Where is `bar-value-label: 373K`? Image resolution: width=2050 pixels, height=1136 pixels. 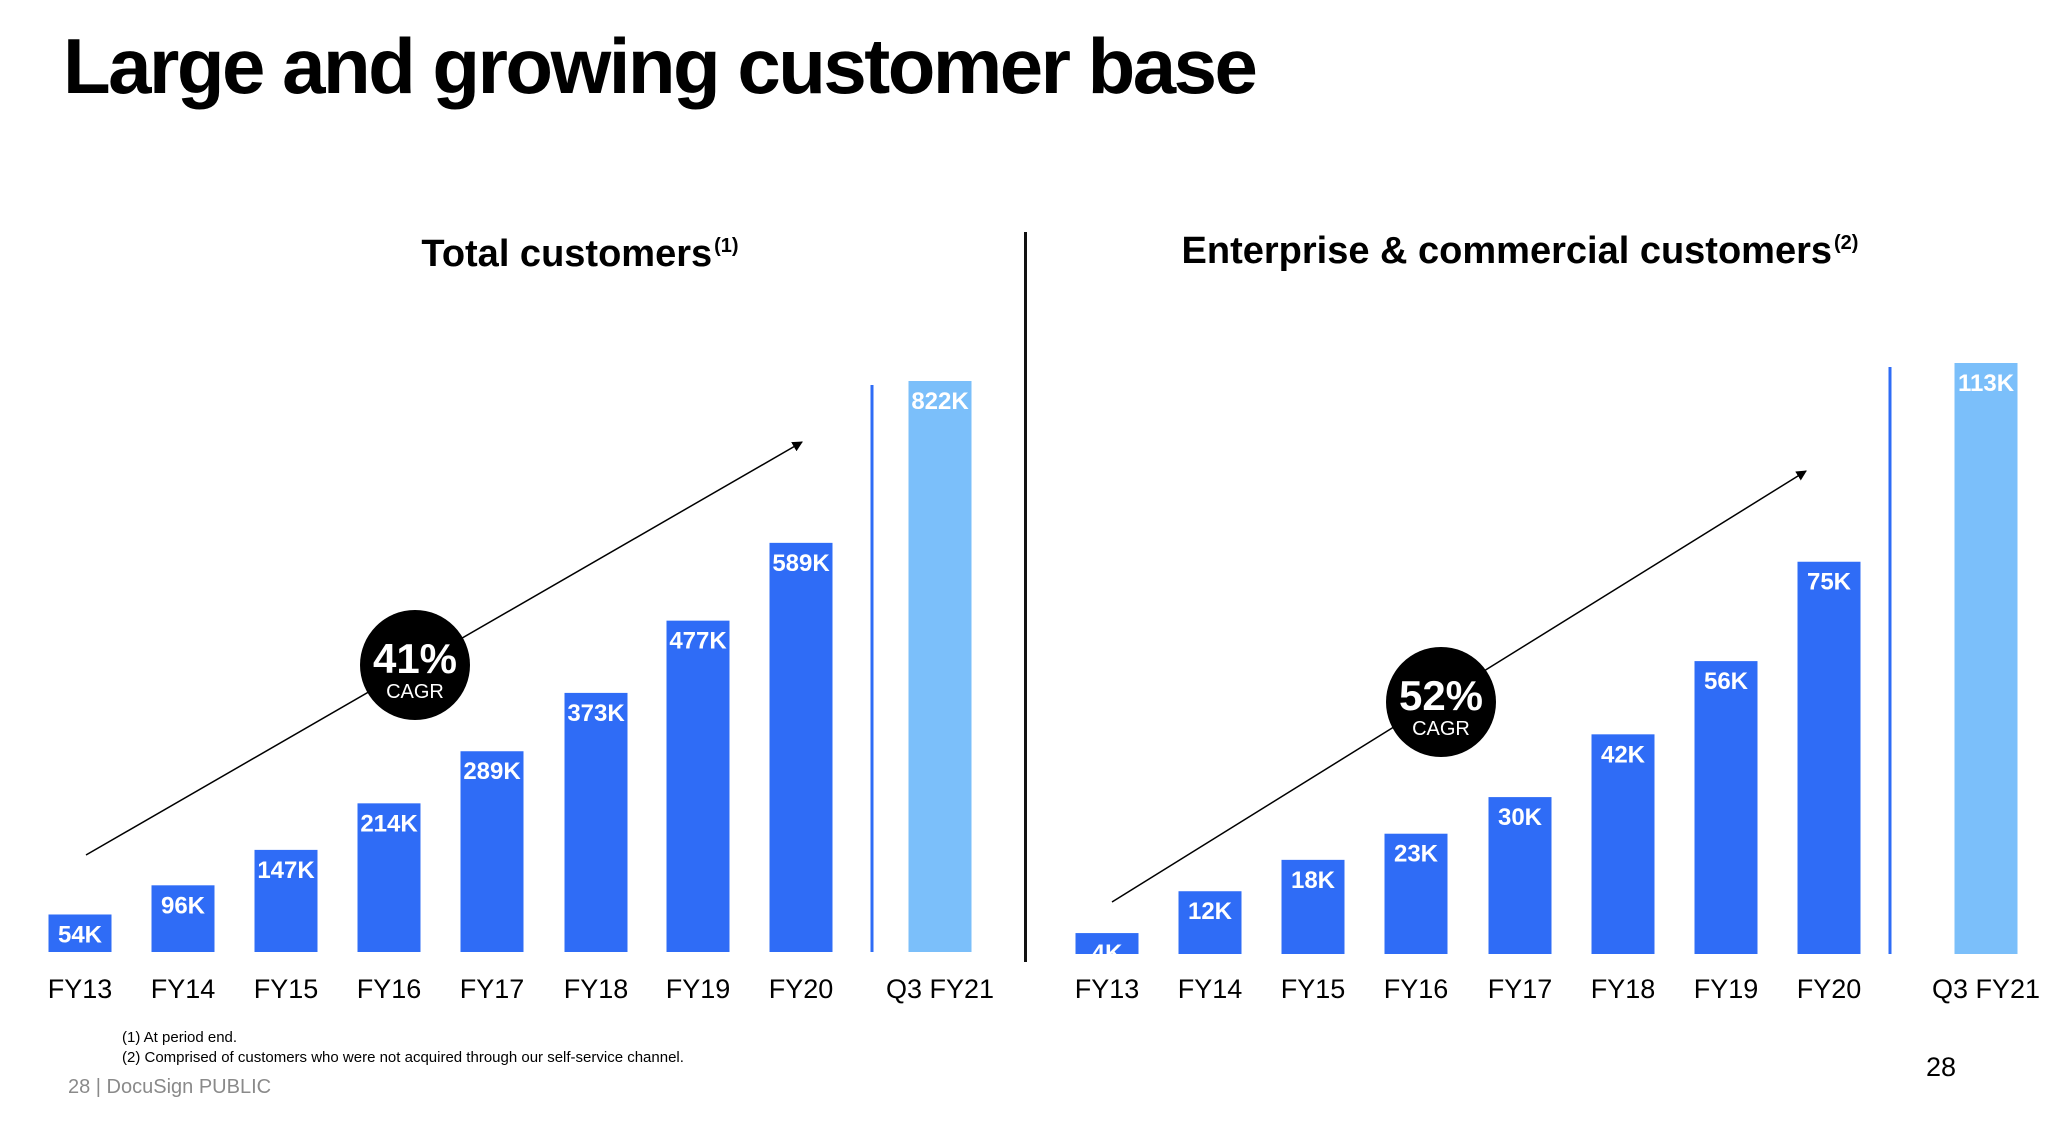 bar-value-label: 373K is located at coordinates (596, 713).